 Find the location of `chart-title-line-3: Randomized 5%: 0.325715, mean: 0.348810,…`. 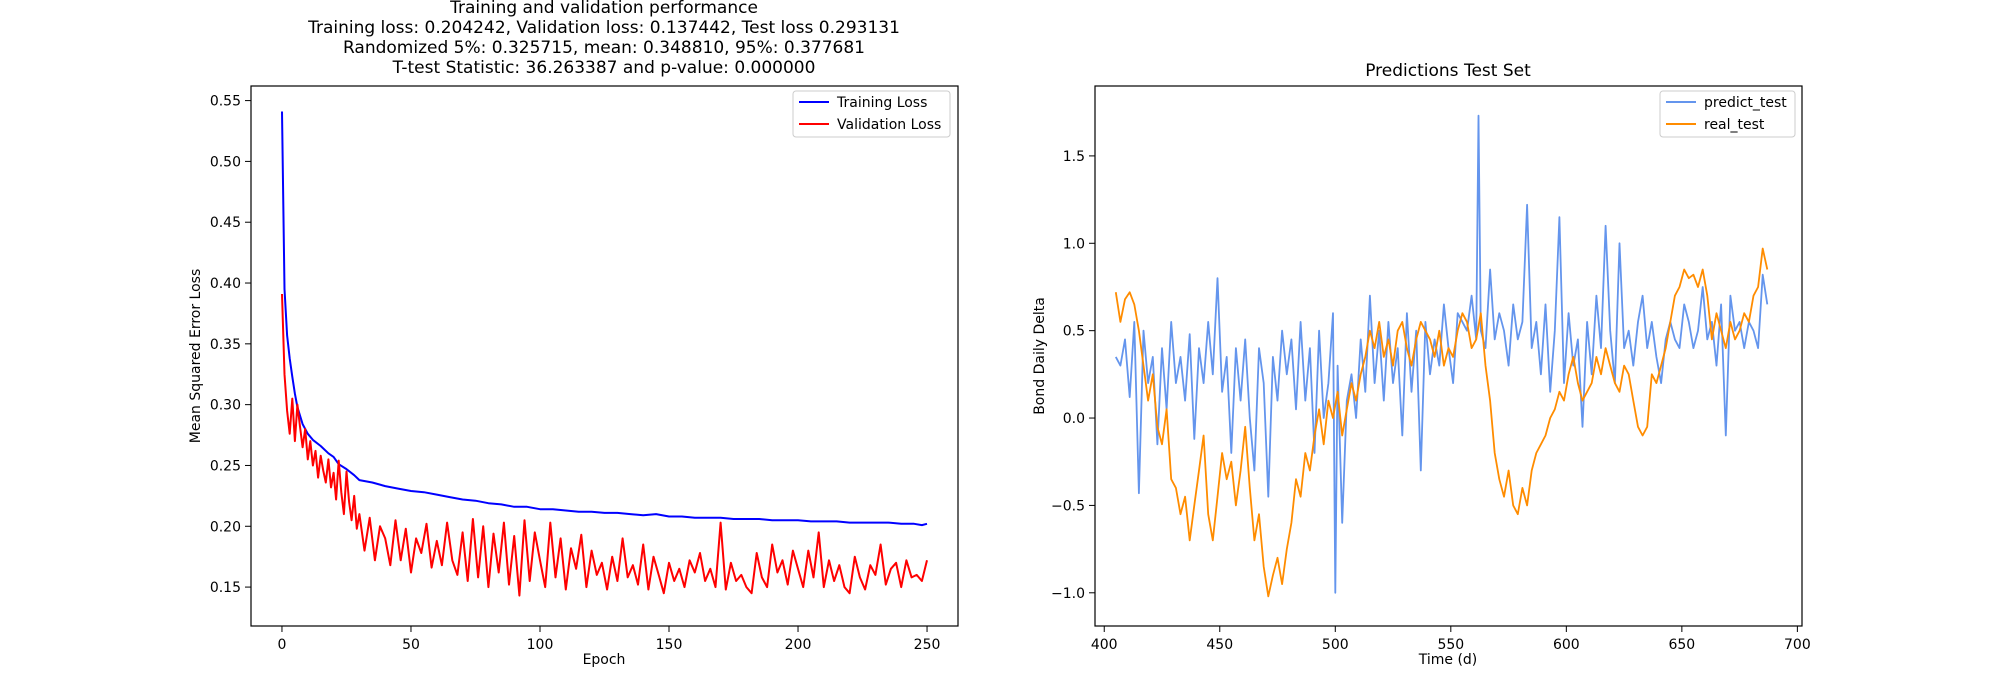

chart-title-line-3: Randomized 5%: 0.325715, mean: 0.348810,… is located at coordinates (604, 48).